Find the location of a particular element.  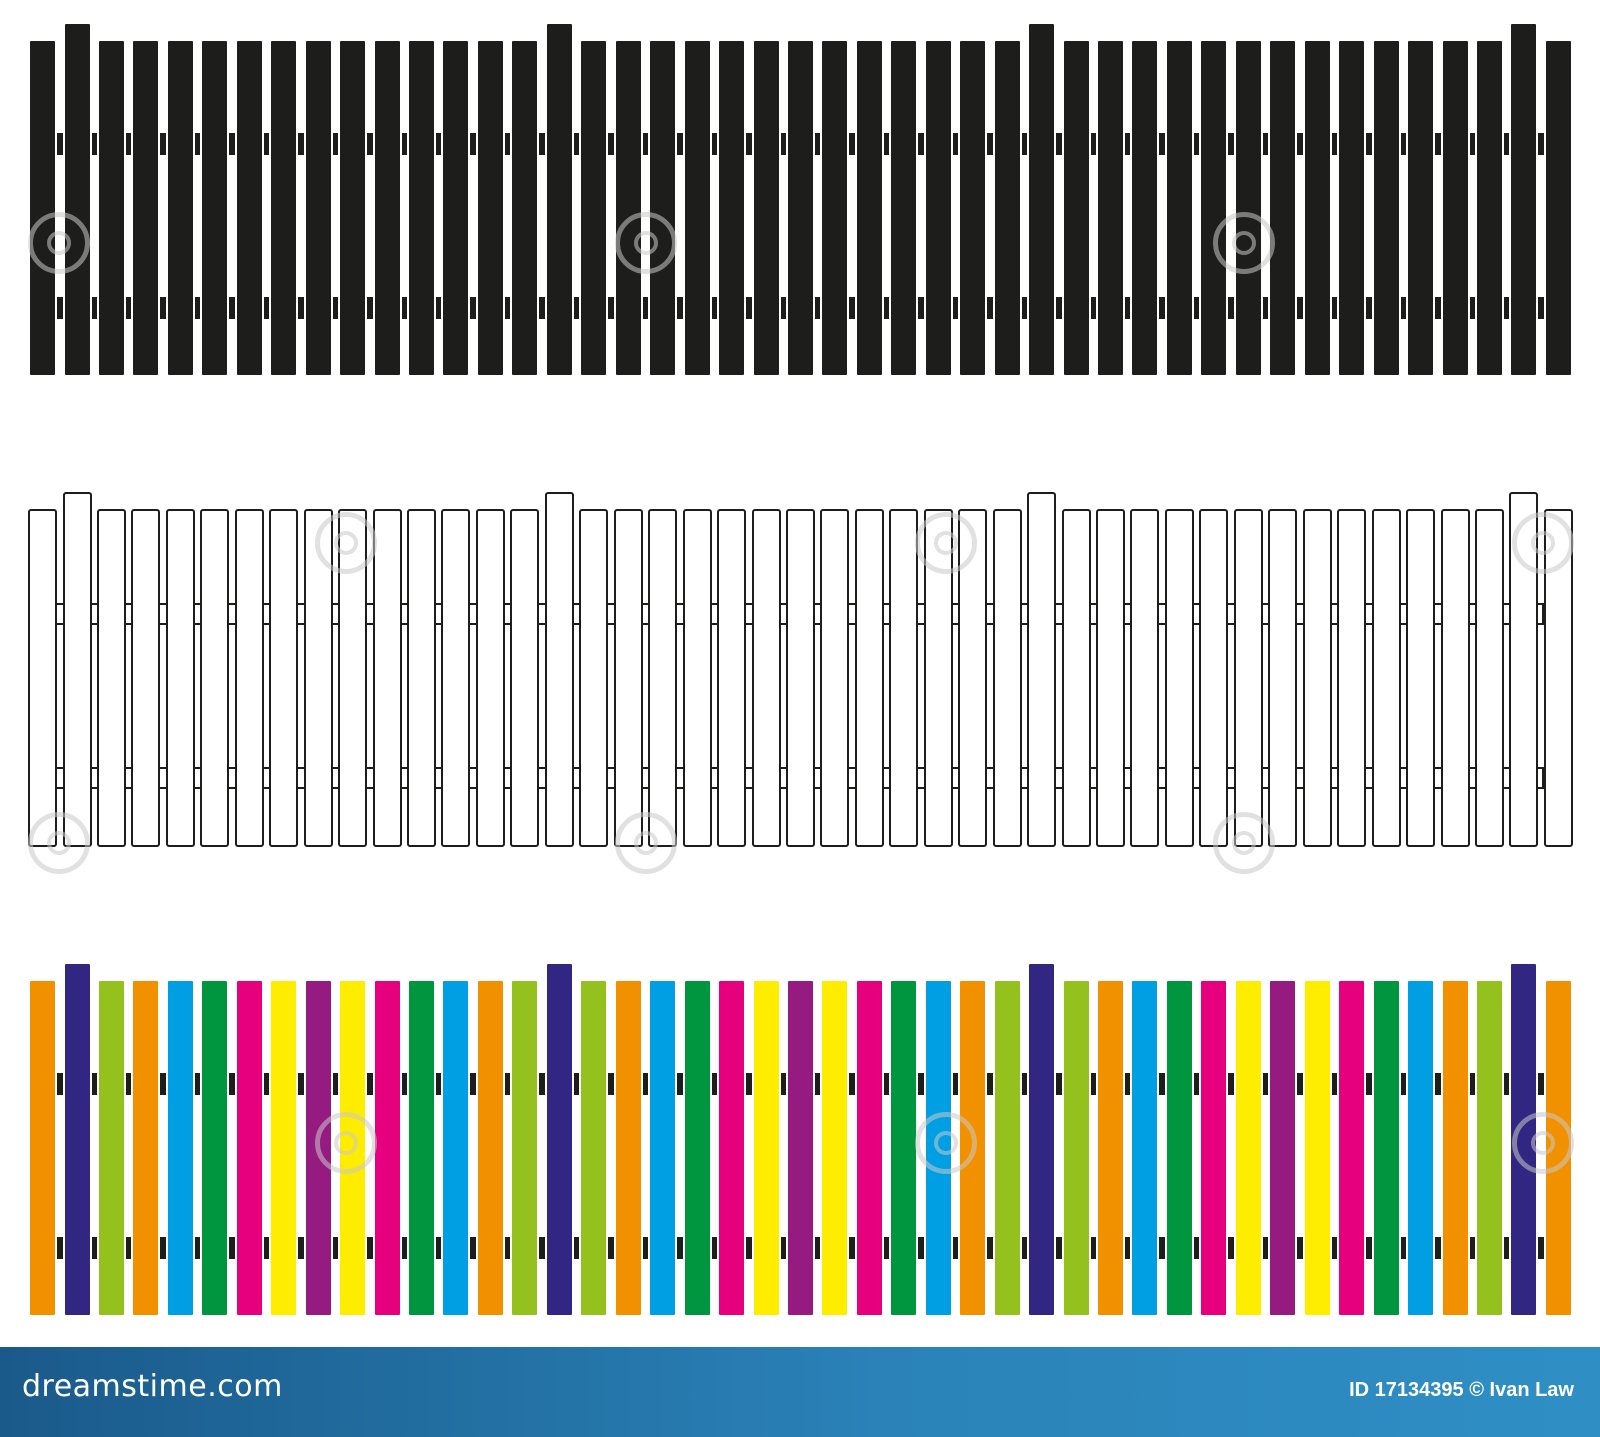

image-credit: ID 17134395 © Ivan Law is located at coordinates (1461, 1390).